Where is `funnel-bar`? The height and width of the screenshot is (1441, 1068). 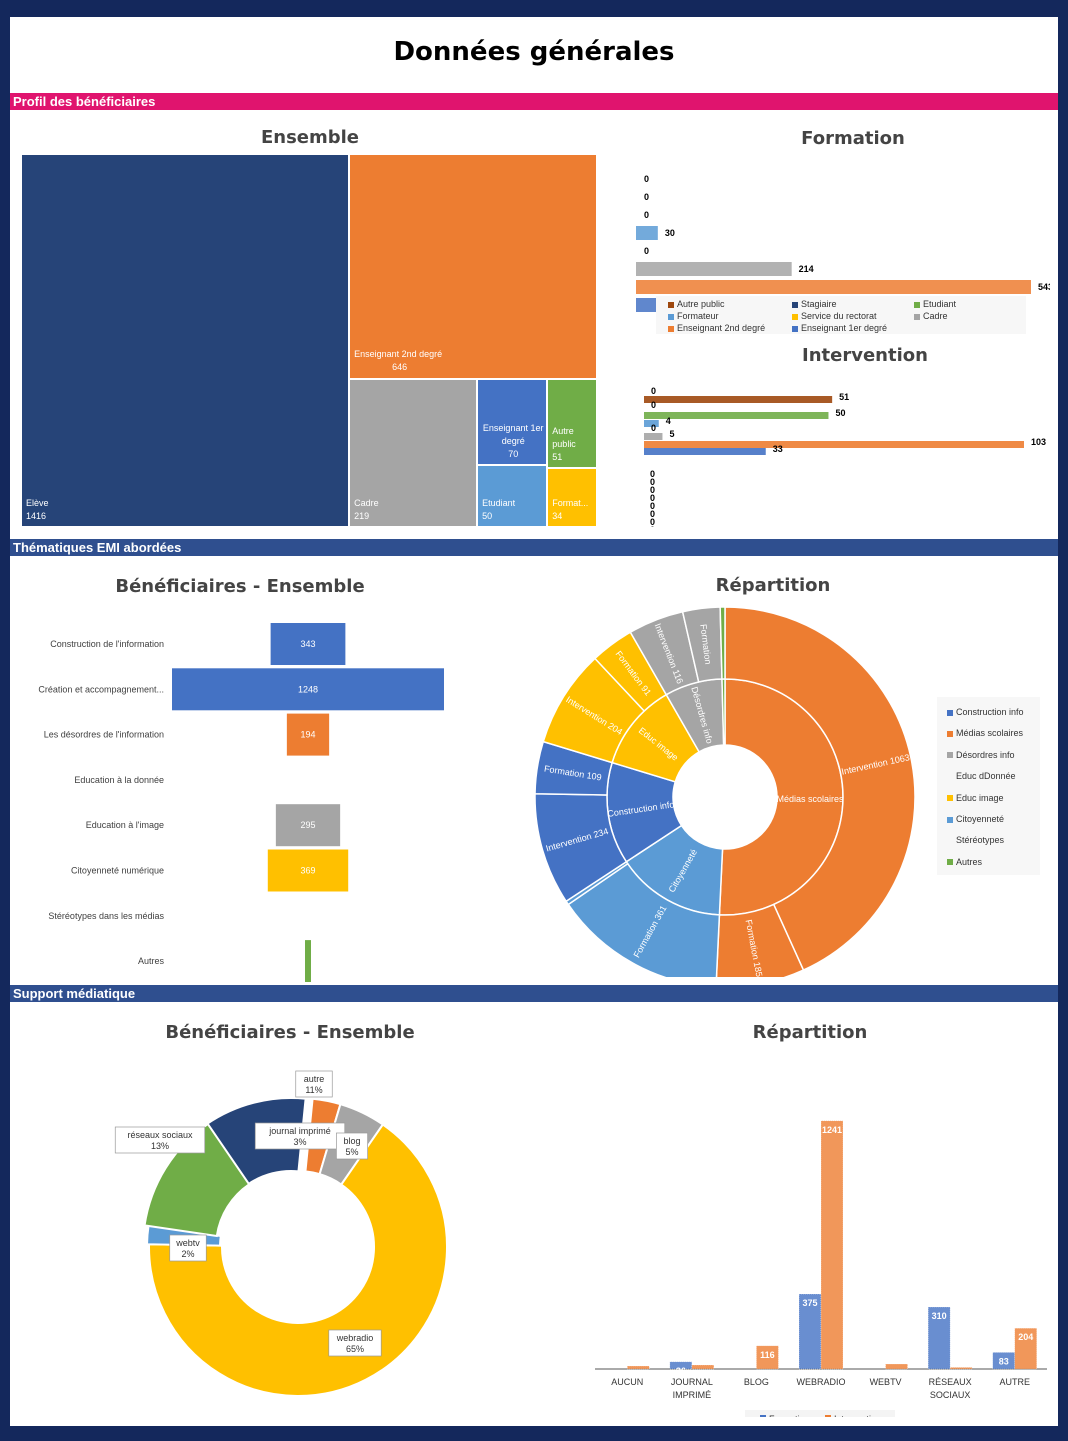 funnel-bar is located at coordinates (308, 734).